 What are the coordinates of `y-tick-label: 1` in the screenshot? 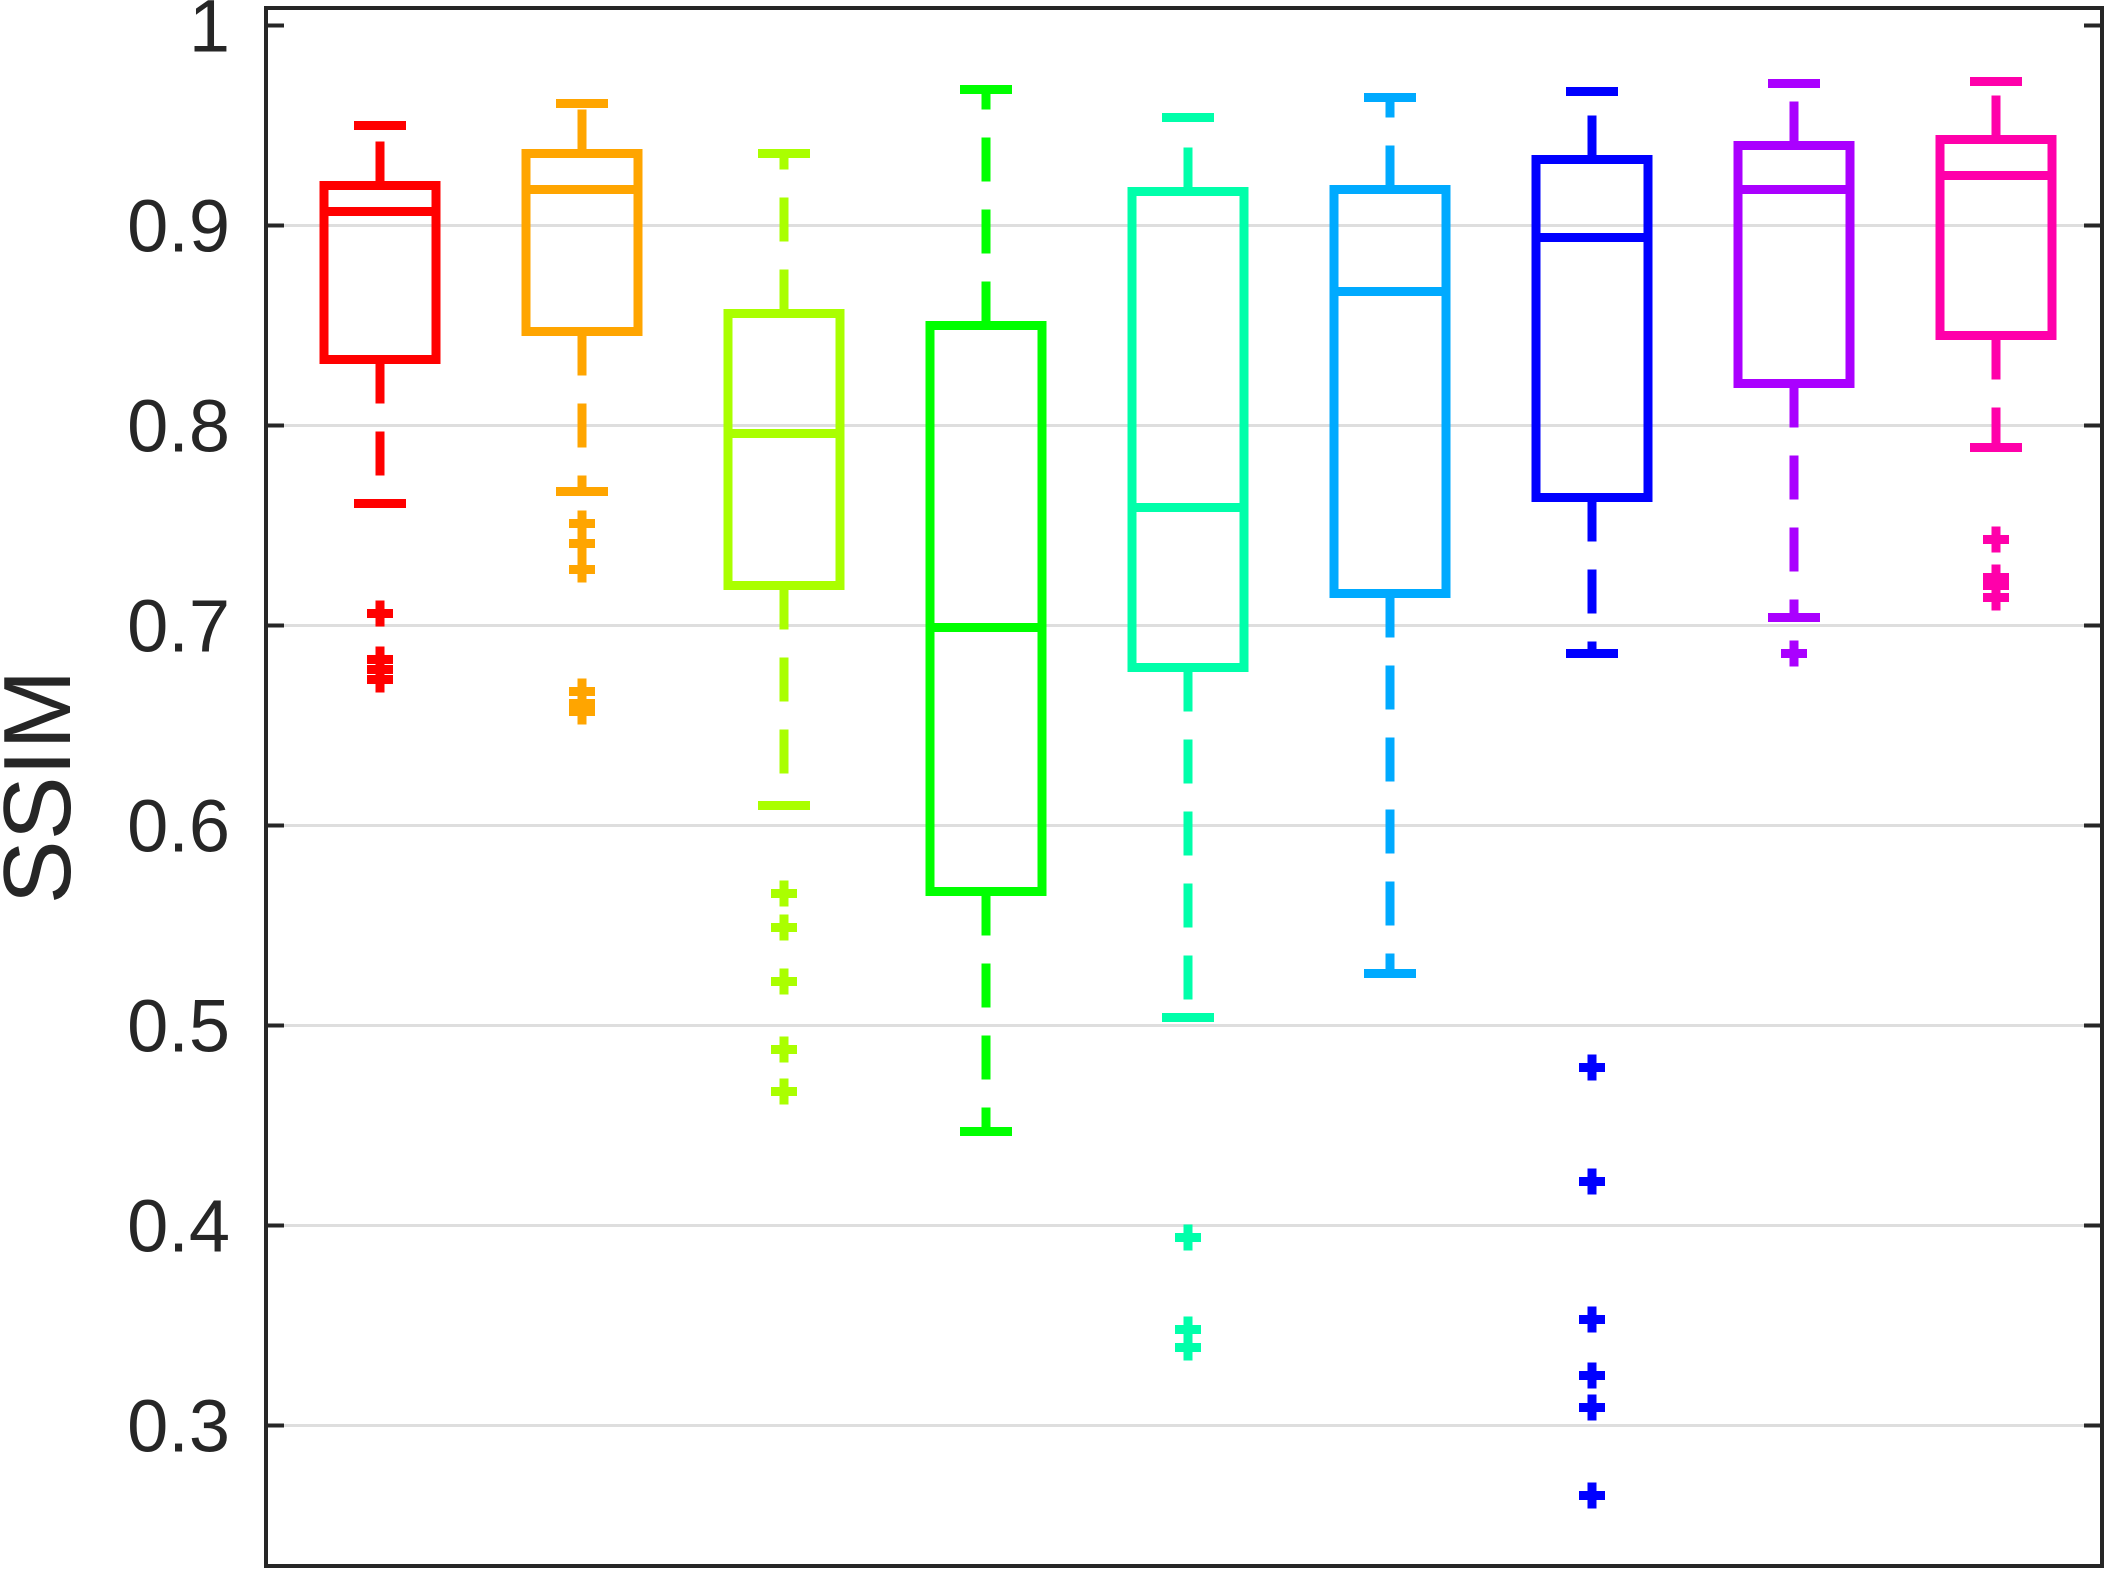 It's located at (209, 34).